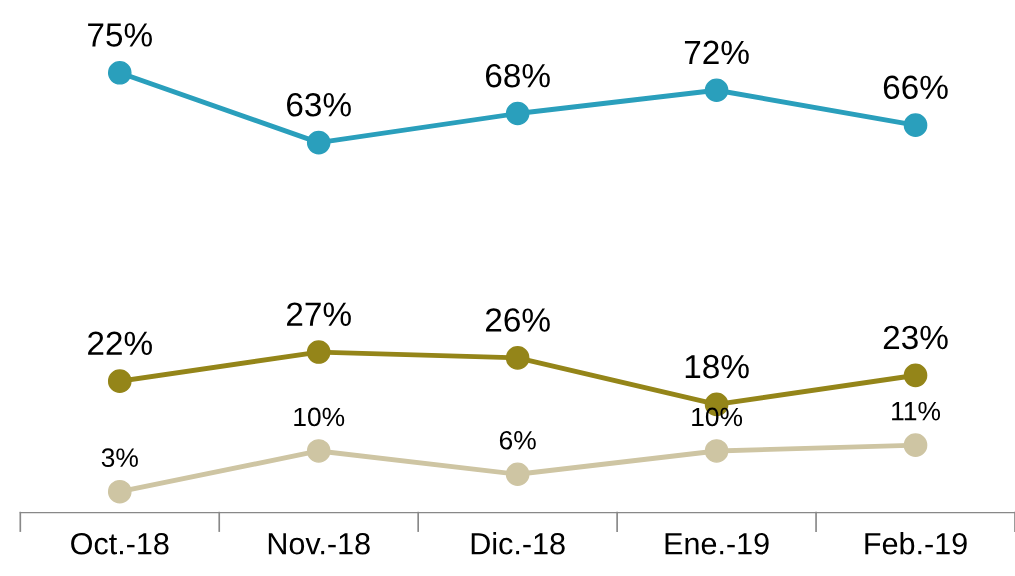  Describe the element at coordinates (120, 343) in the screenshot. I see `data-label: 22%` at that location.